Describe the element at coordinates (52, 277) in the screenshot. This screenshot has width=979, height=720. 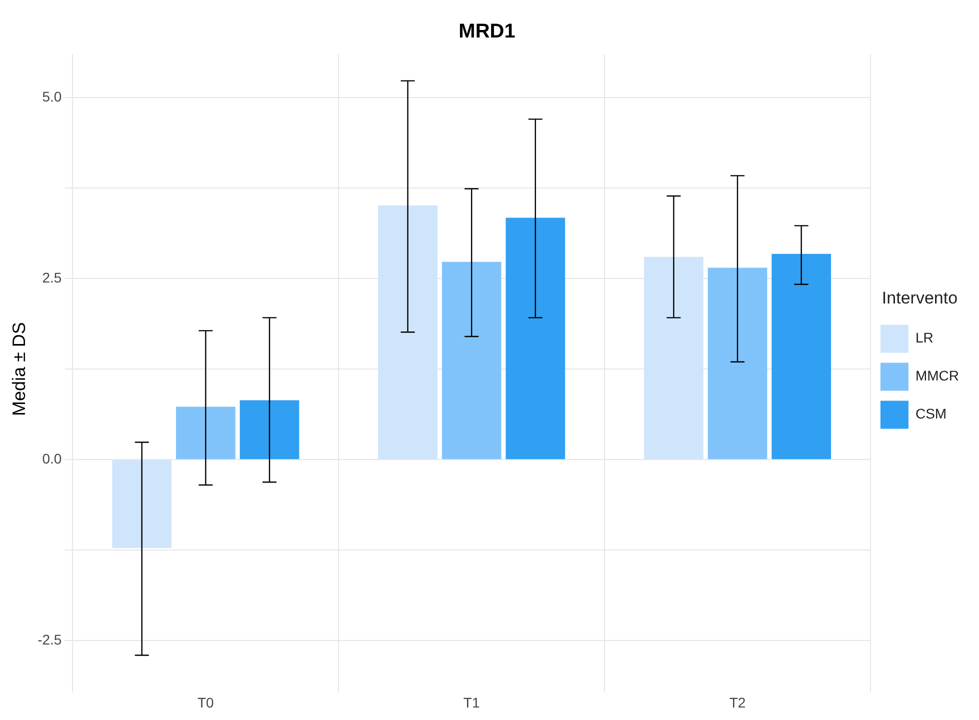
I see `y-tick-label: 2.5` at that location.